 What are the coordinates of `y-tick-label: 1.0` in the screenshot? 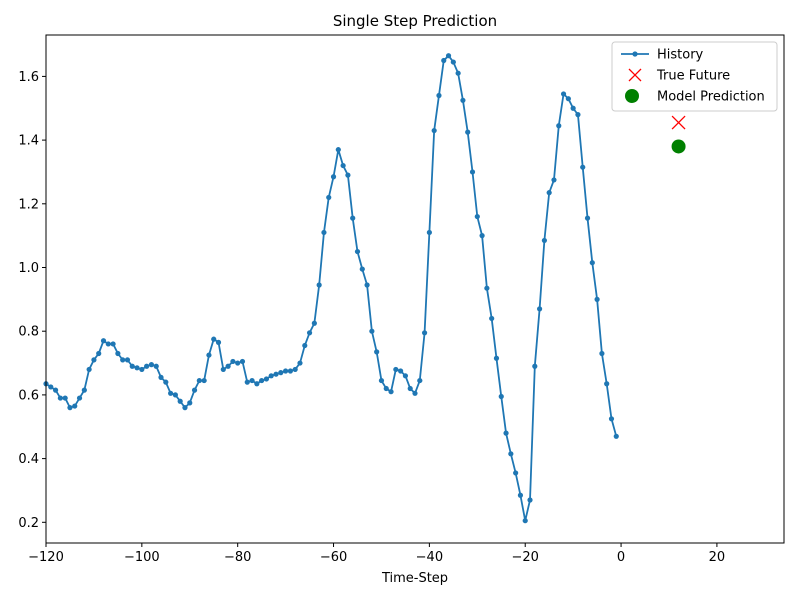 It's located at (28, 268).